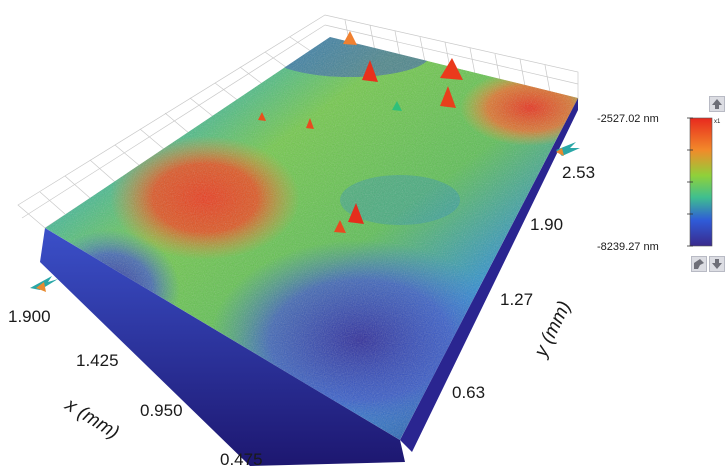  I want to click on arrow-down-icon, so click(717, 264).